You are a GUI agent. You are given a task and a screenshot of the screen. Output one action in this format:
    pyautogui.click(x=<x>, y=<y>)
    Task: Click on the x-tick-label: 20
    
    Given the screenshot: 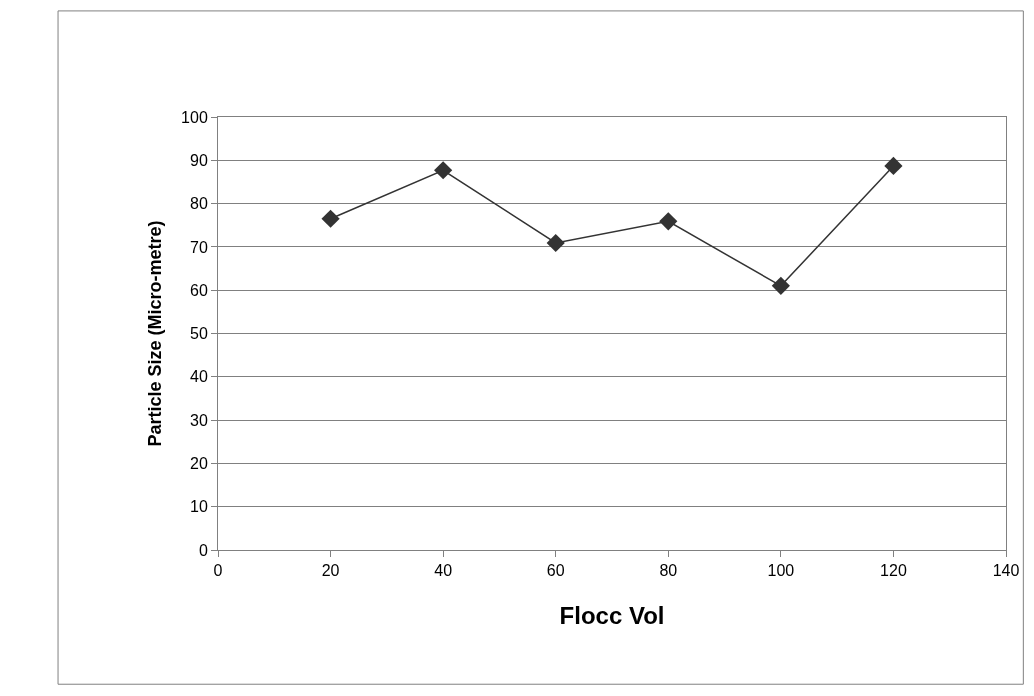 What is the action you would take?
    pyautogui.click(x=330, y=571)
    